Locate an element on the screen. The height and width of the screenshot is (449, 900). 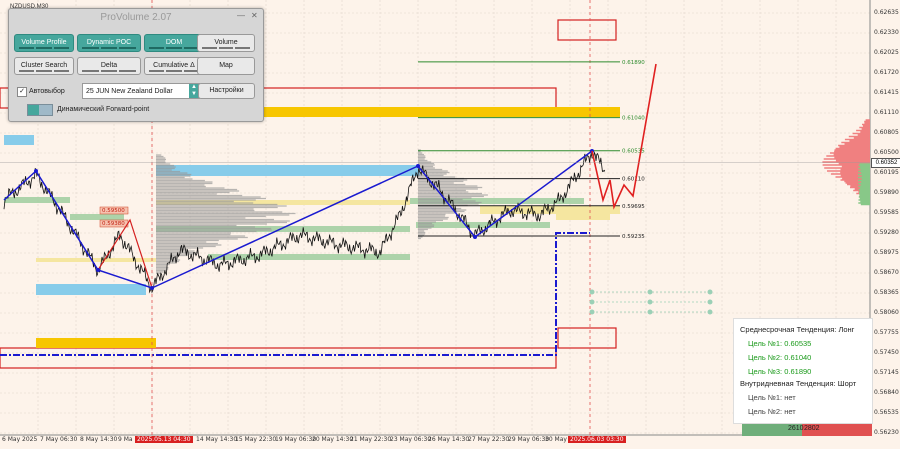
dom-button: DOM is located at coordinates (174, 43).